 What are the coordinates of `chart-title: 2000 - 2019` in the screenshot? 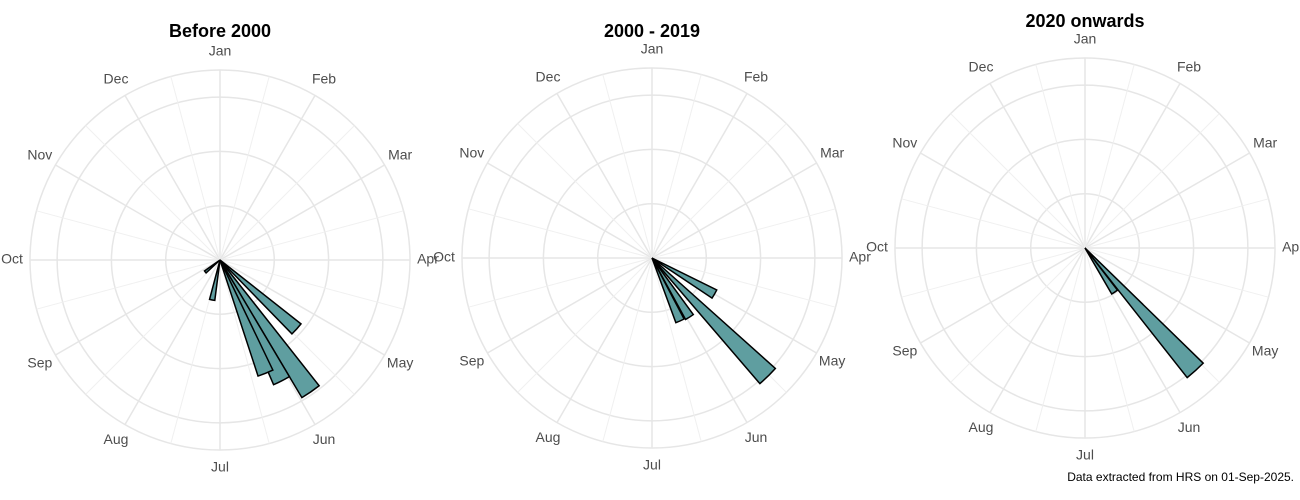 It's located at (652, 31).